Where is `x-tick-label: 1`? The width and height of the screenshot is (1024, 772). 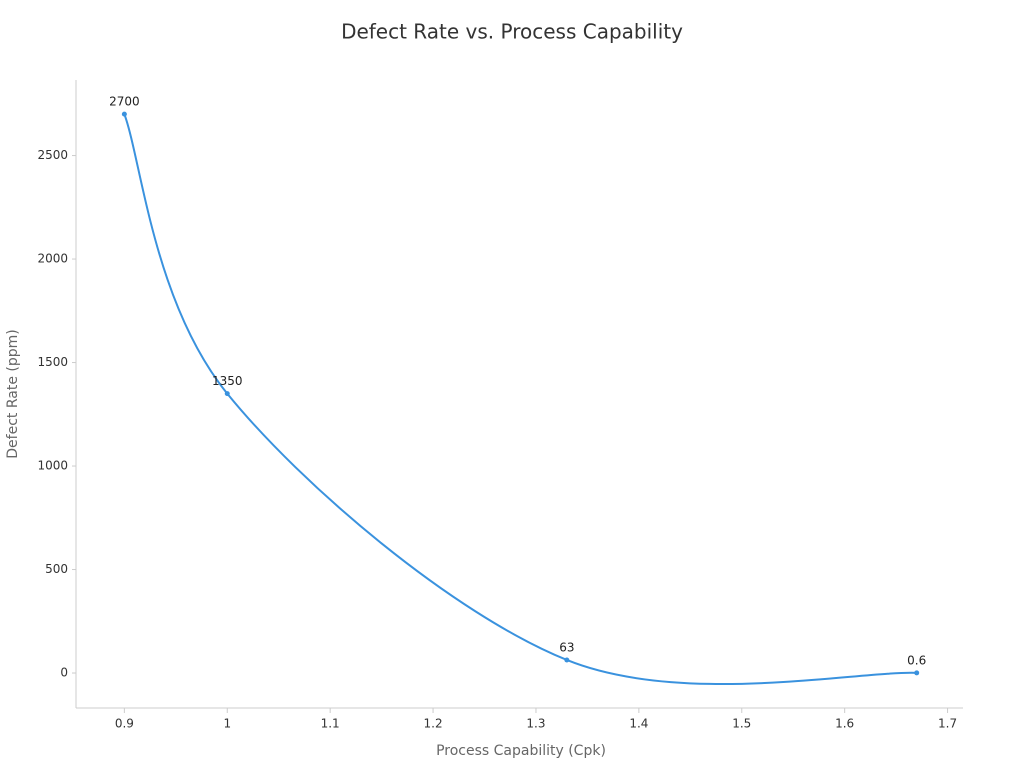 x-tick-label: 1 is located at coordinates (227, 724).